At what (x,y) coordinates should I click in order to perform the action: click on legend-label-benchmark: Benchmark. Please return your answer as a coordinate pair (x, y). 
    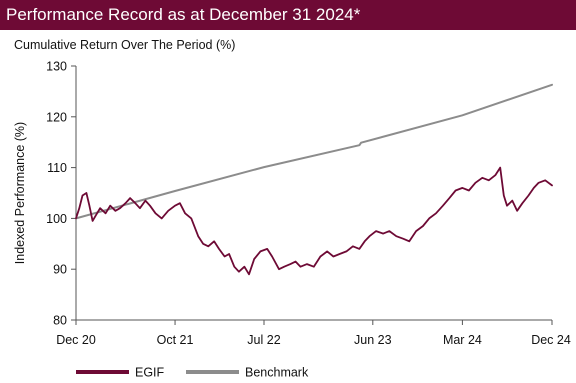
    Looking at the image, I should click on (277, 373).